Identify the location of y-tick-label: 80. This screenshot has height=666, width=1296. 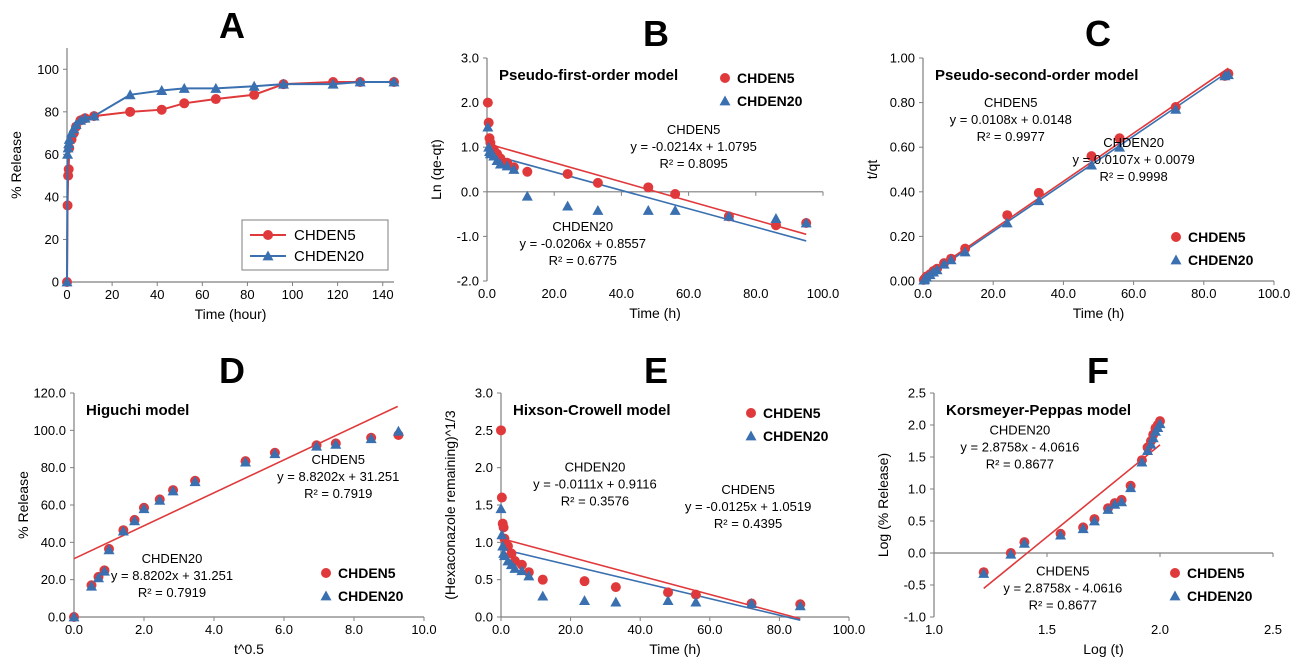
(52, 111).